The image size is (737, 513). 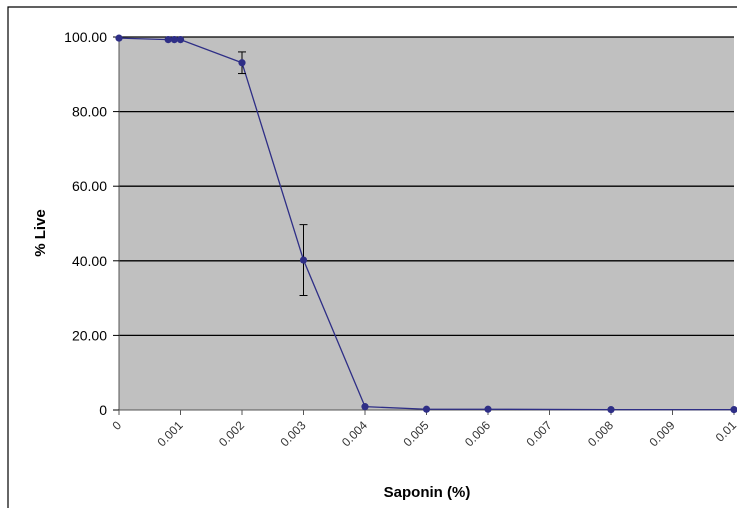 I want to click on y-tick-label: 80.00, so click(x=89, y=112).